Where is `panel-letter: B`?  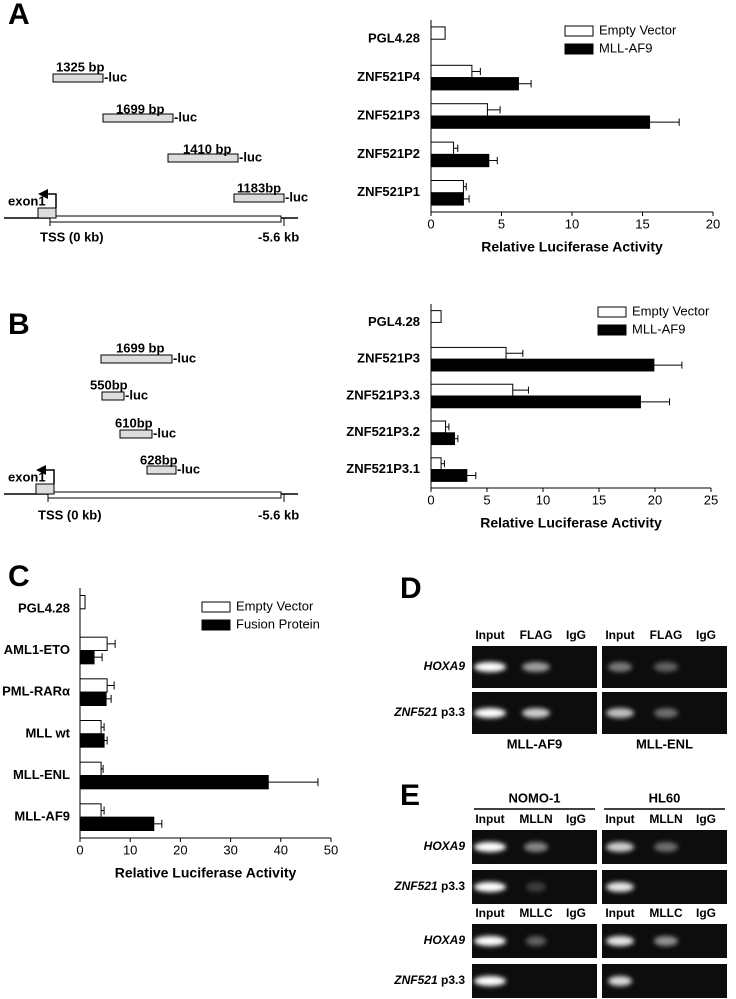 panel-letter: B is located at coordinates (19, 324).